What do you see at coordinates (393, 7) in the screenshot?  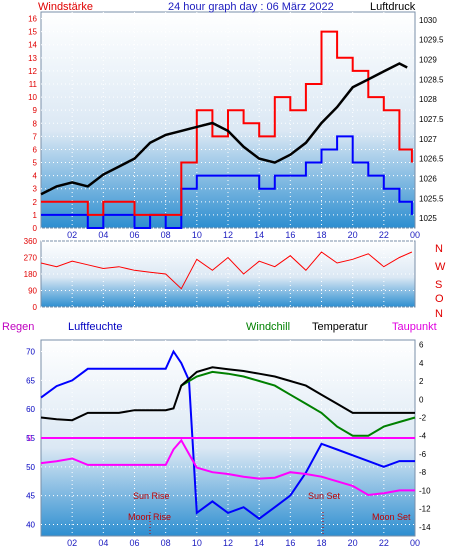 I see `luftdruck-label: Luftdruck` at bounding box center [393, 7].